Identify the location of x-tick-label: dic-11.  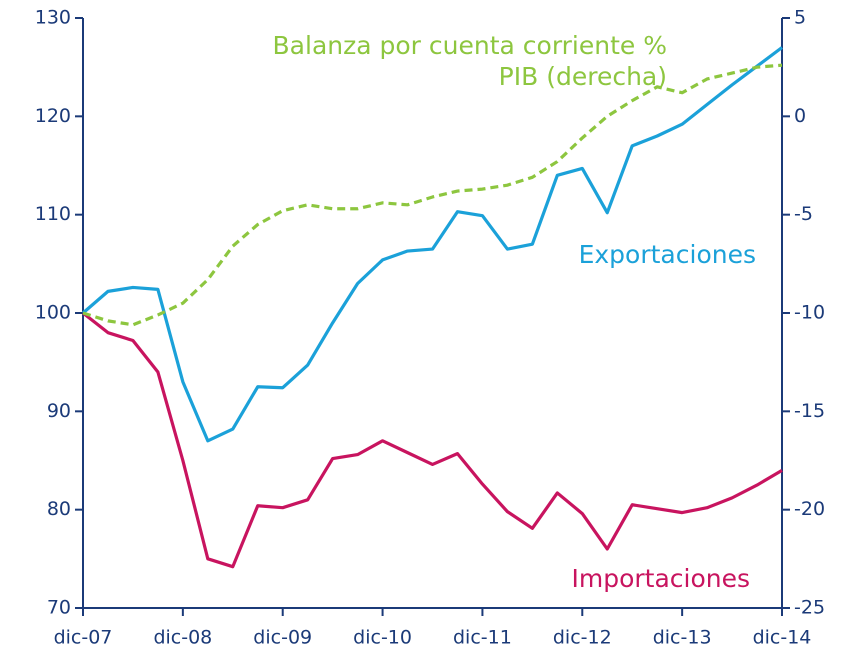
(482, 638).